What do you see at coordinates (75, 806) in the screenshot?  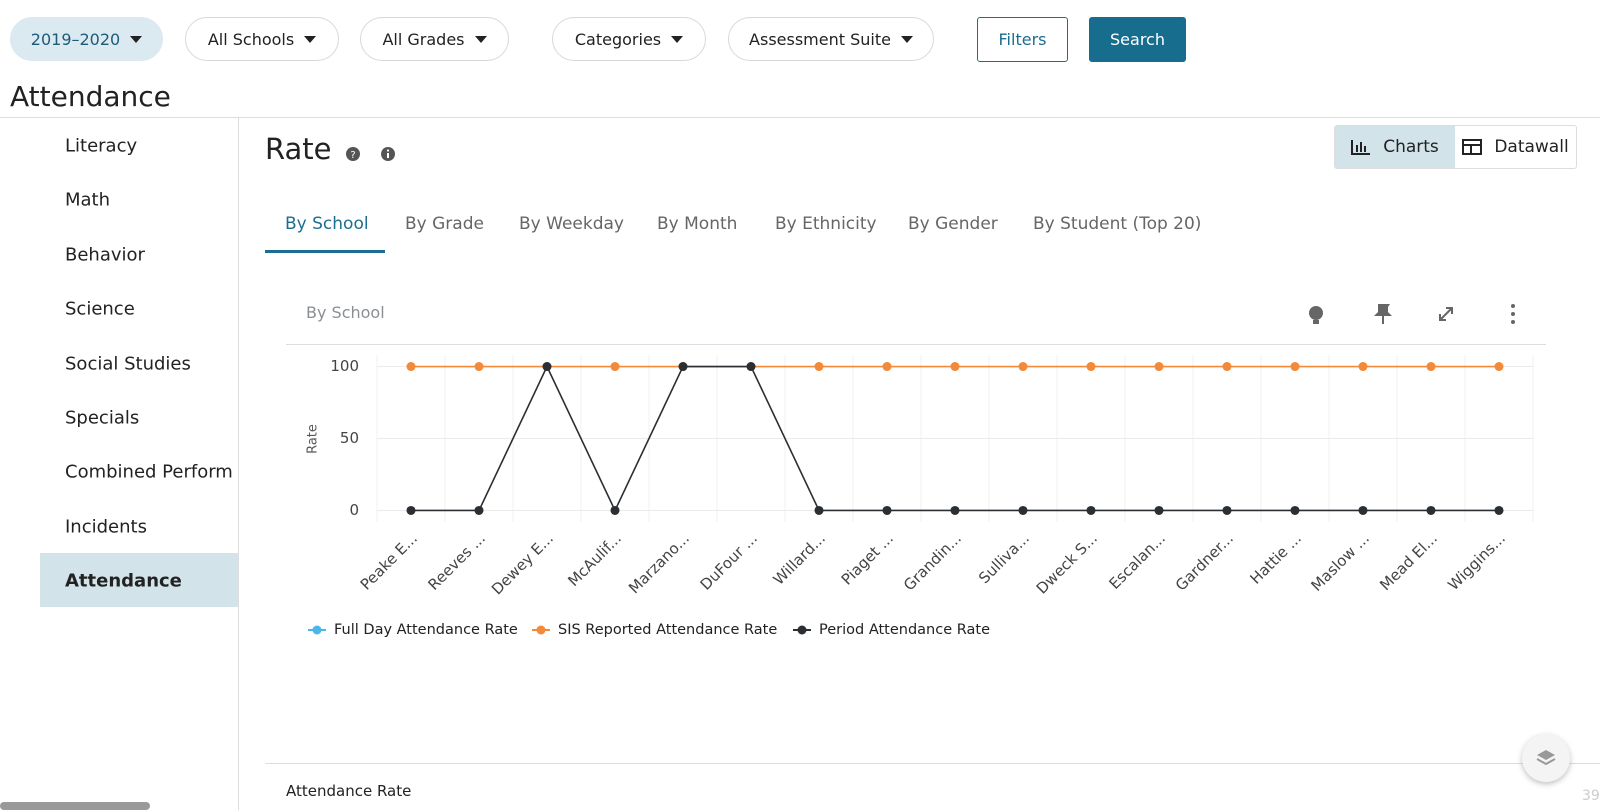 I see `scrollbar` at bounding box center [75, 806].